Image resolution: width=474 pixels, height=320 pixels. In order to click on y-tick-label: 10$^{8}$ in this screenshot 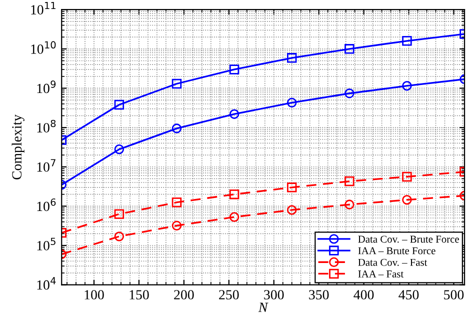, I will do `click(46, 126)`.